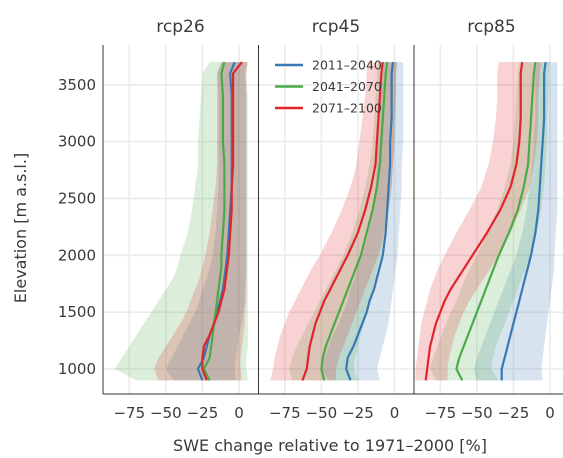 This screenshot has height=458, width=563. Describe the element at coordinates (347, 86) in the screenshot. I see `legend-label: 2041–2070` at that location.